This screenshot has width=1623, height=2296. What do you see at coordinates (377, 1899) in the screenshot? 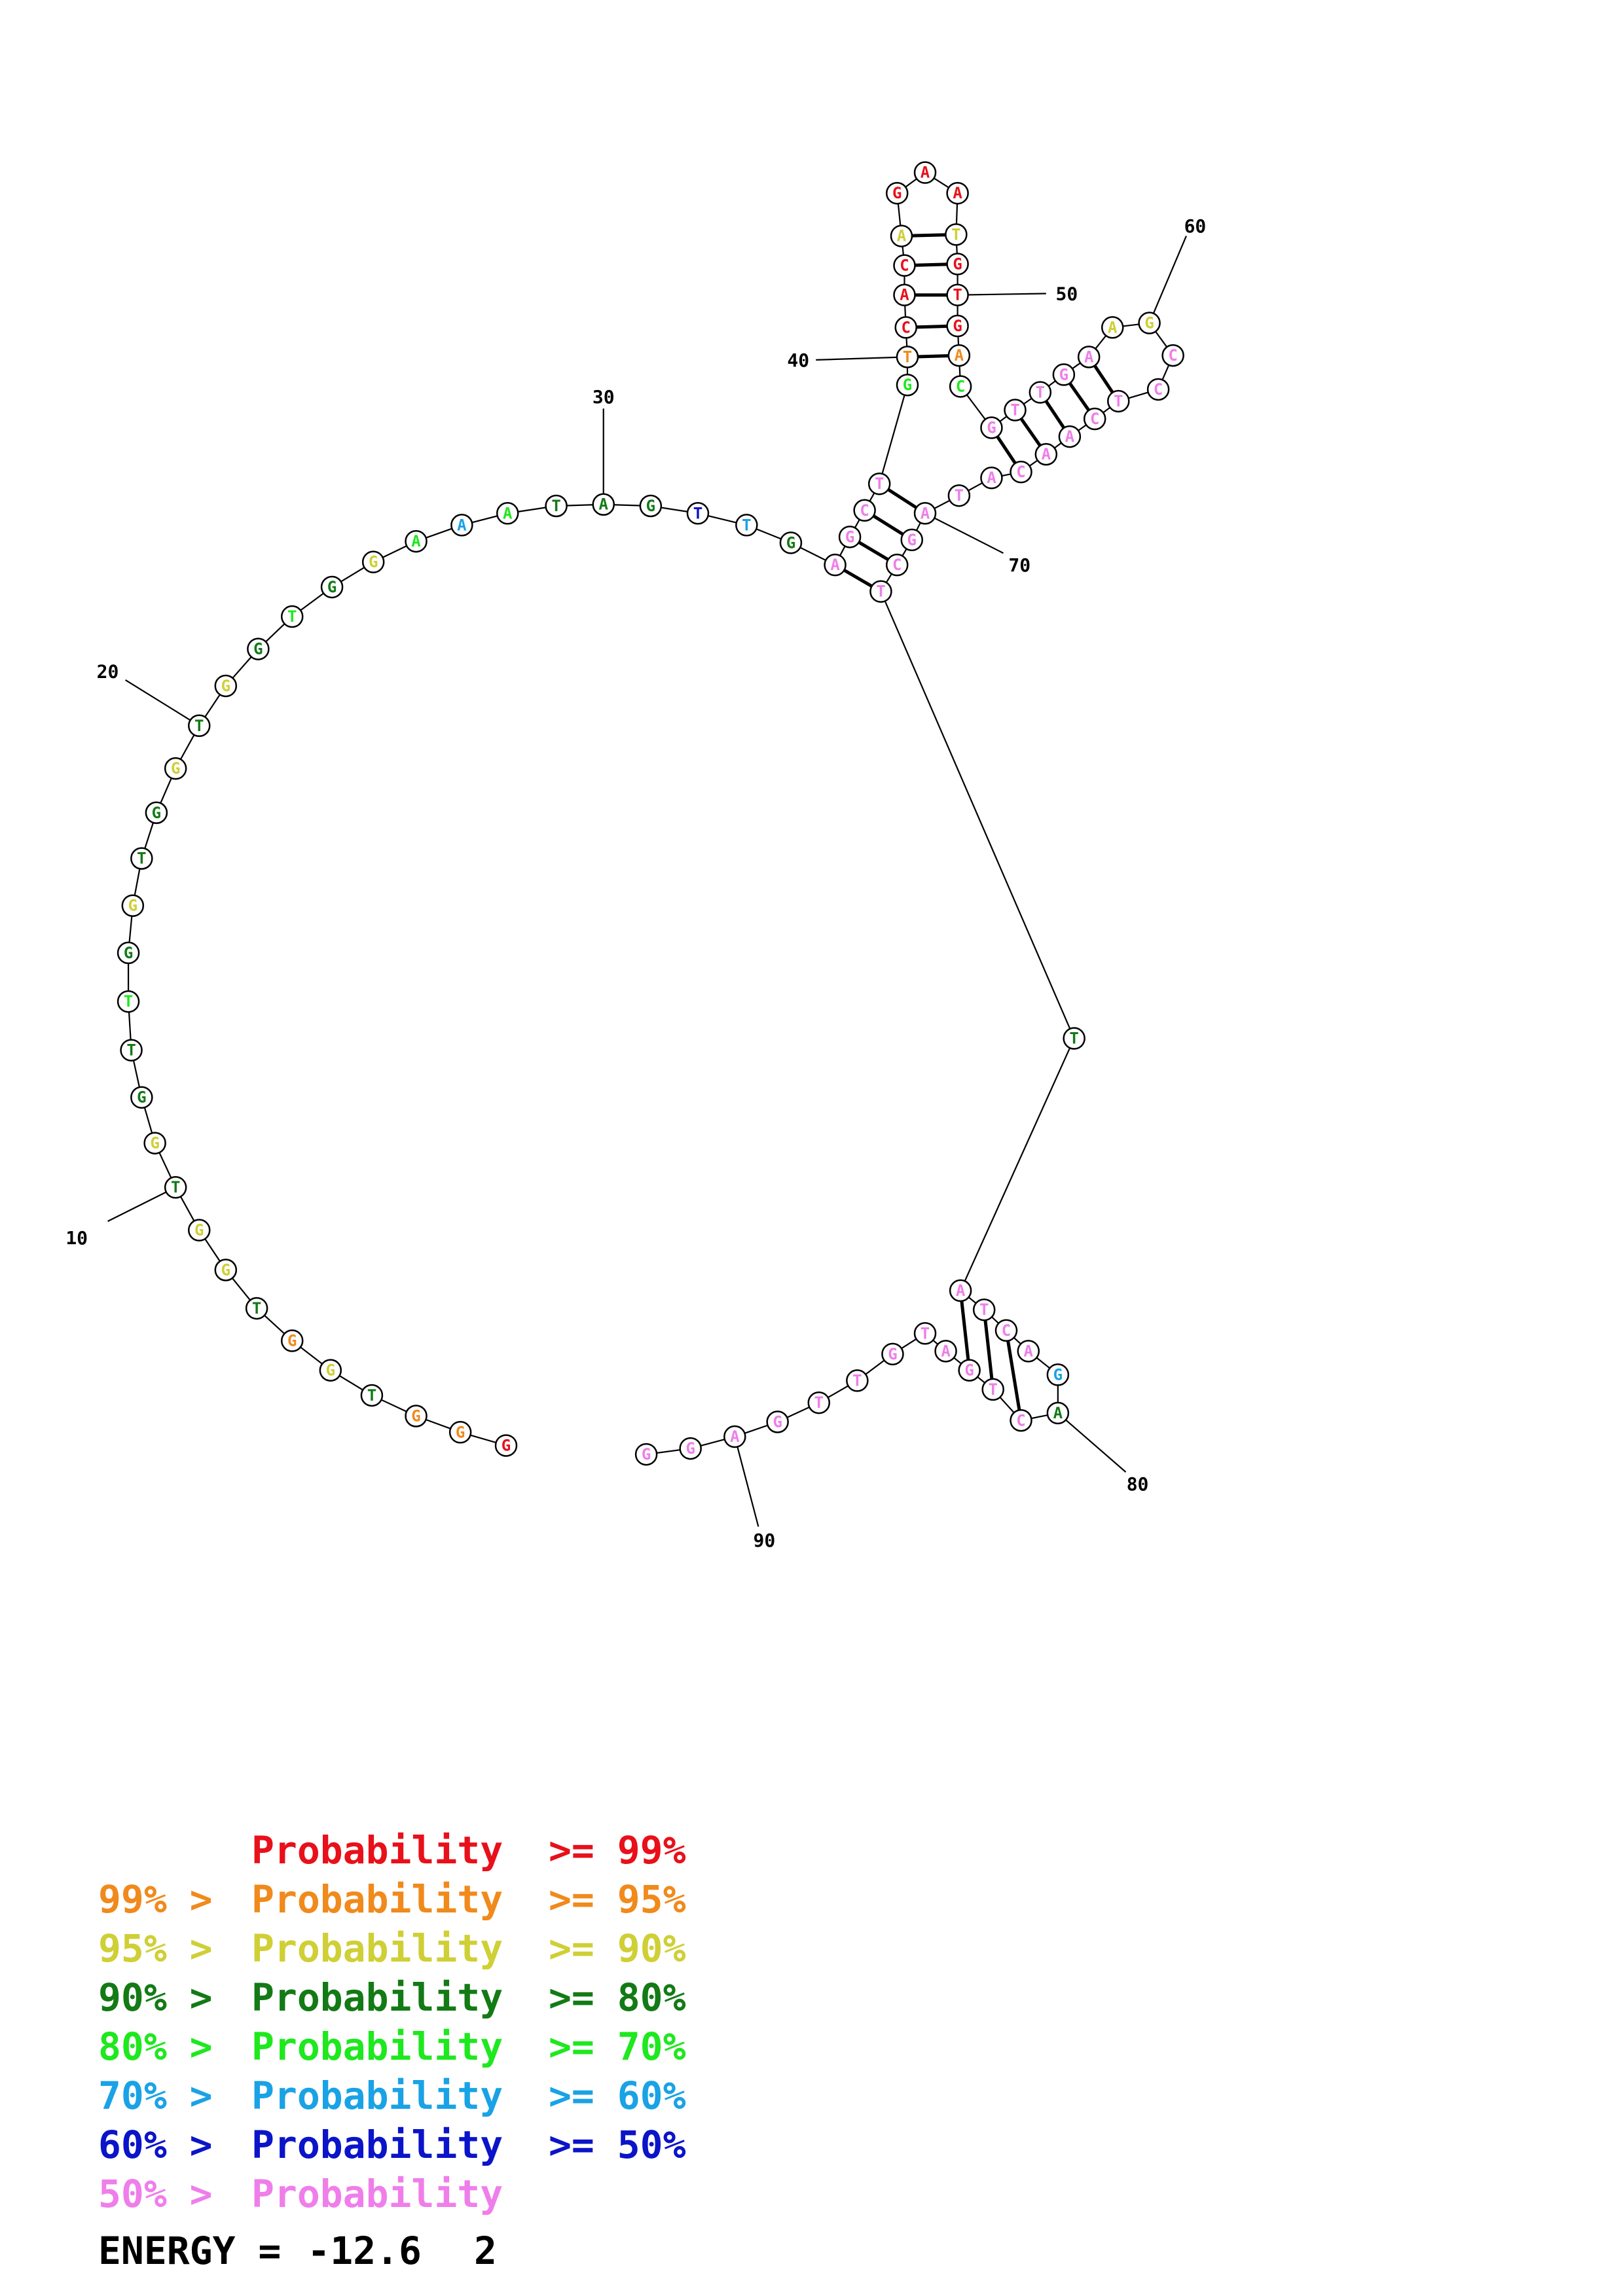
I see `legend-label: Probability` at bounding box center [377, 1899].